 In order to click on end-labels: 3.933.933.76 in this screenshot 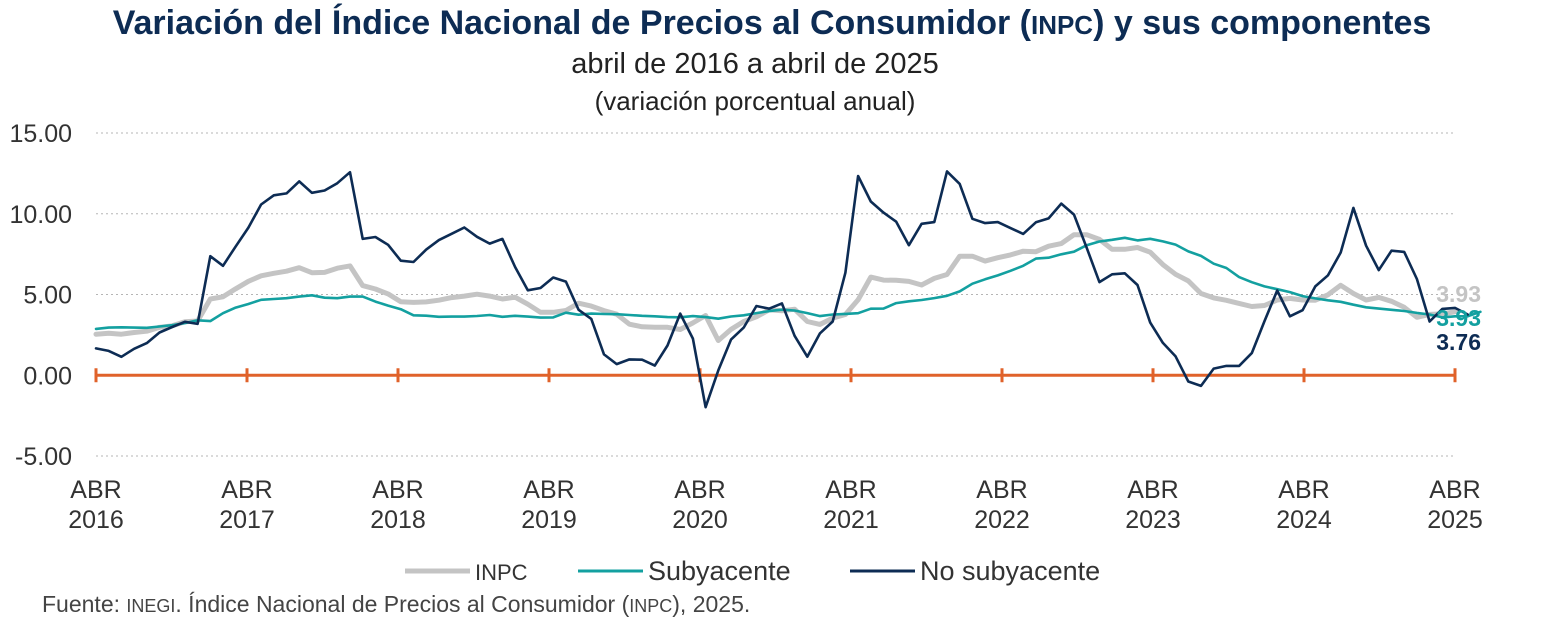, I will do `click(1458, 318)`.